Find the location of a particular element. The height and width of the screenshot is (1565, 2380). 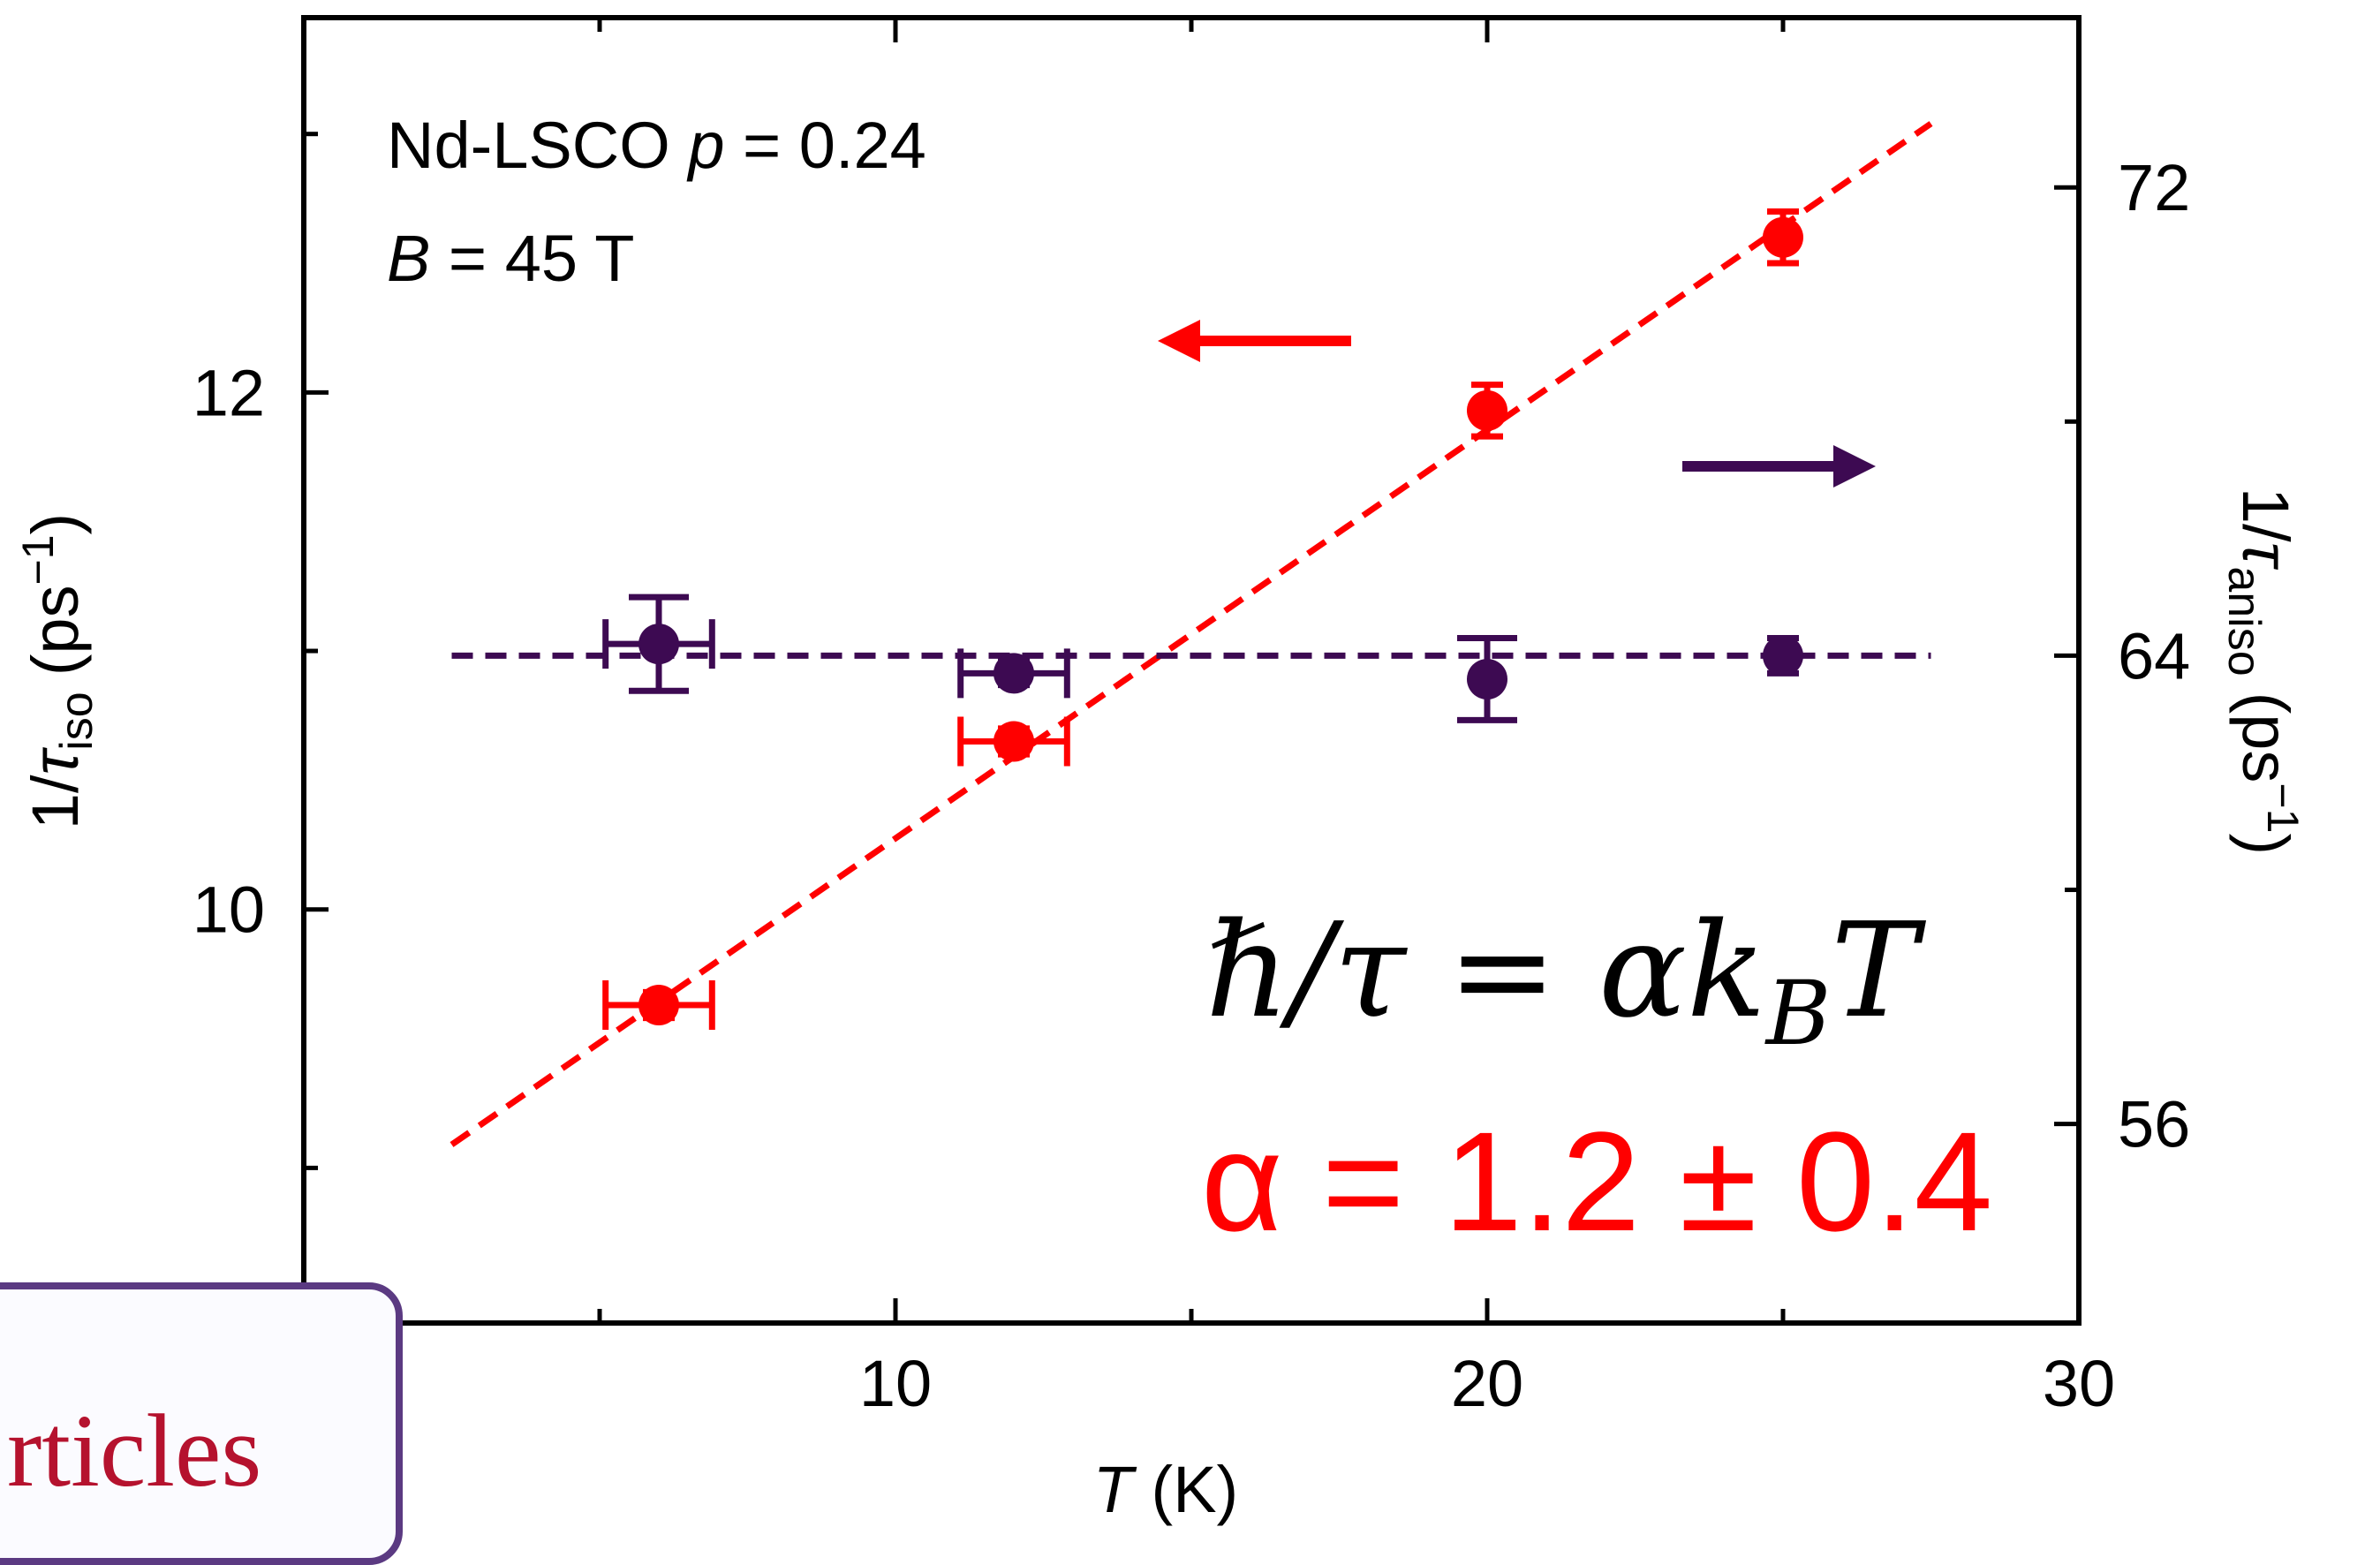

y-right-tick-label: 56 is located at coordinates (2154, 1124).